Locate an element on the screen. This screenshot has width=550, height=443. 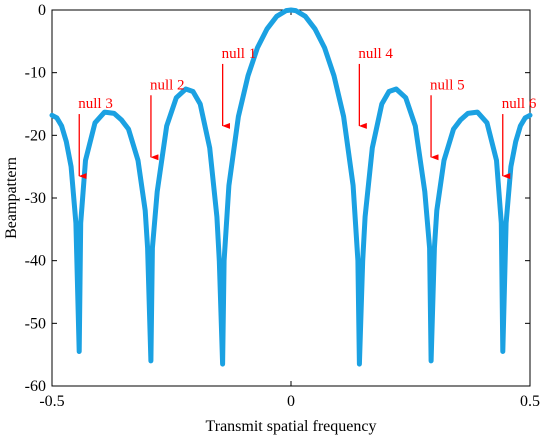
y-tick-label: -60 is located at coordinates (35, 386).